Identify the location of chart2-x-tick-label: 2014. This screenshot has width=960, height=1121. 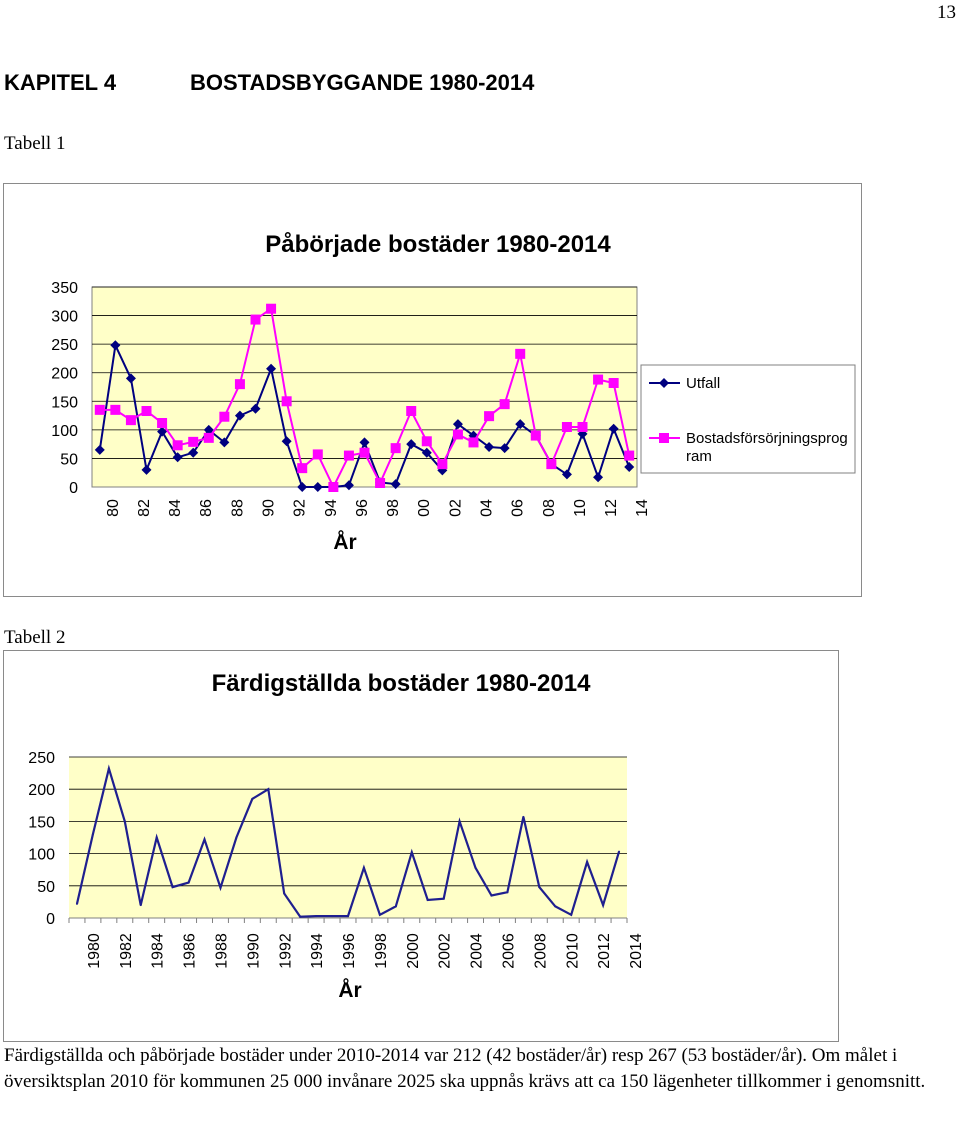
(636, 951).